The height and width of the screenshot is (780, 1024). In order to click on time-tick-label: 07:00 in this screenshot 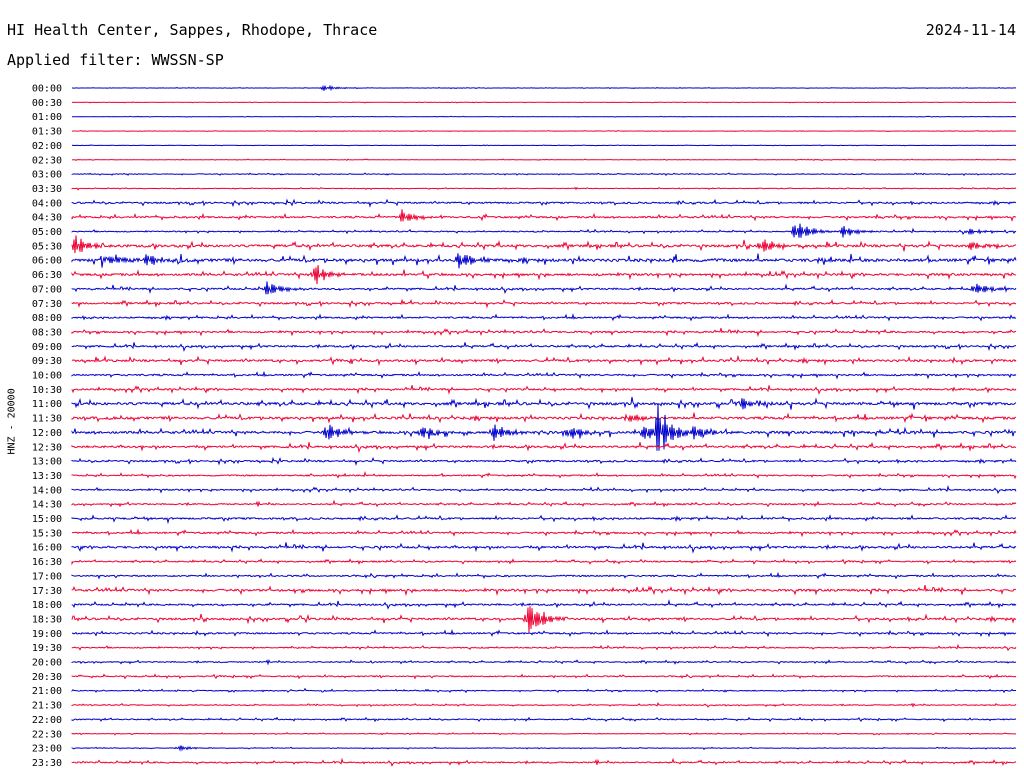, I will do `click(47, 289)`.